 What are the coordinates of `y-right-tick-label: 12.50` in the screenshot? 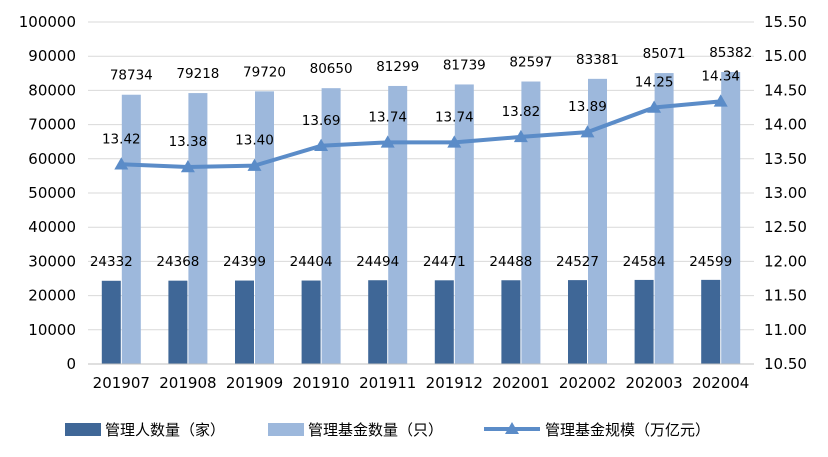 It's located at (785, 227).